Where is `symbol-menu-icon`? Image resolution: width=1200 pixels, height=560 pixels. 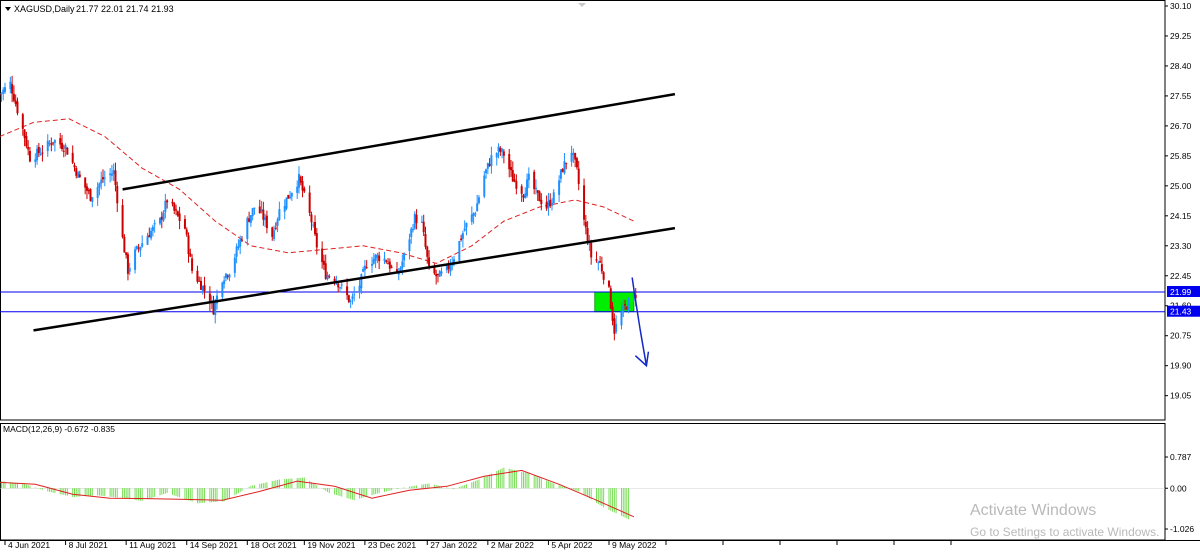 symbol-menu-icon is located at coordinates (8, 9).